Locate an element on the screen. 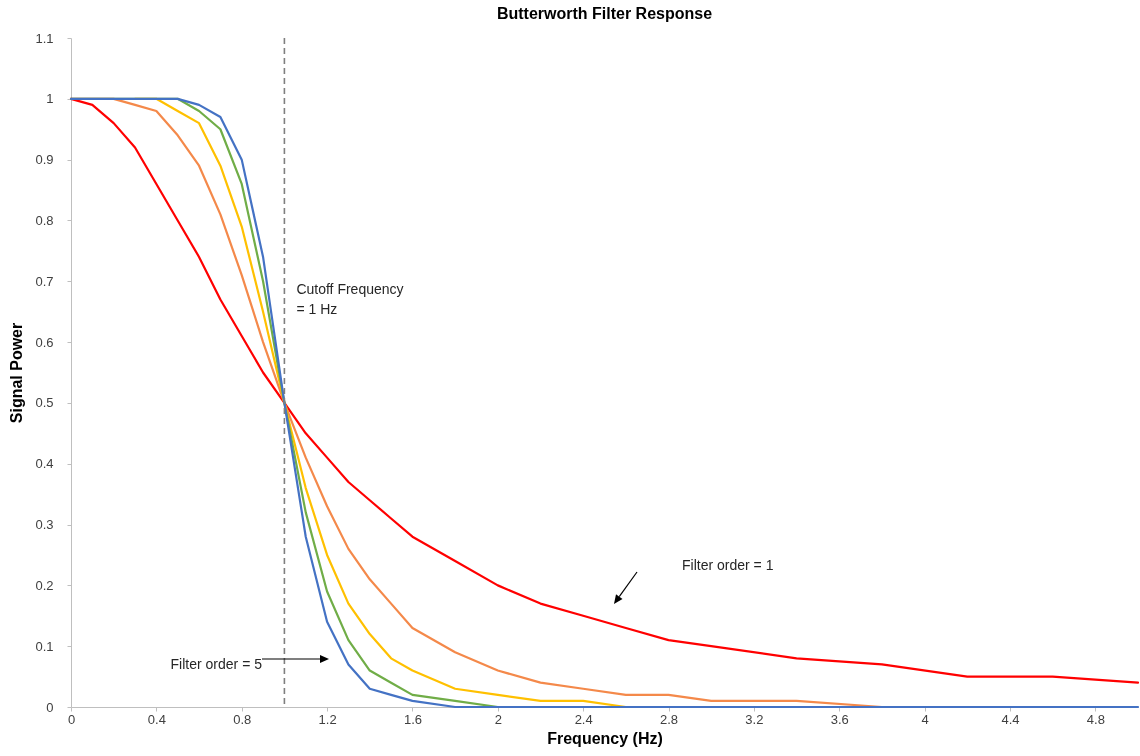  x-tick-label: 3.2 is located at coordinates (754, 719).